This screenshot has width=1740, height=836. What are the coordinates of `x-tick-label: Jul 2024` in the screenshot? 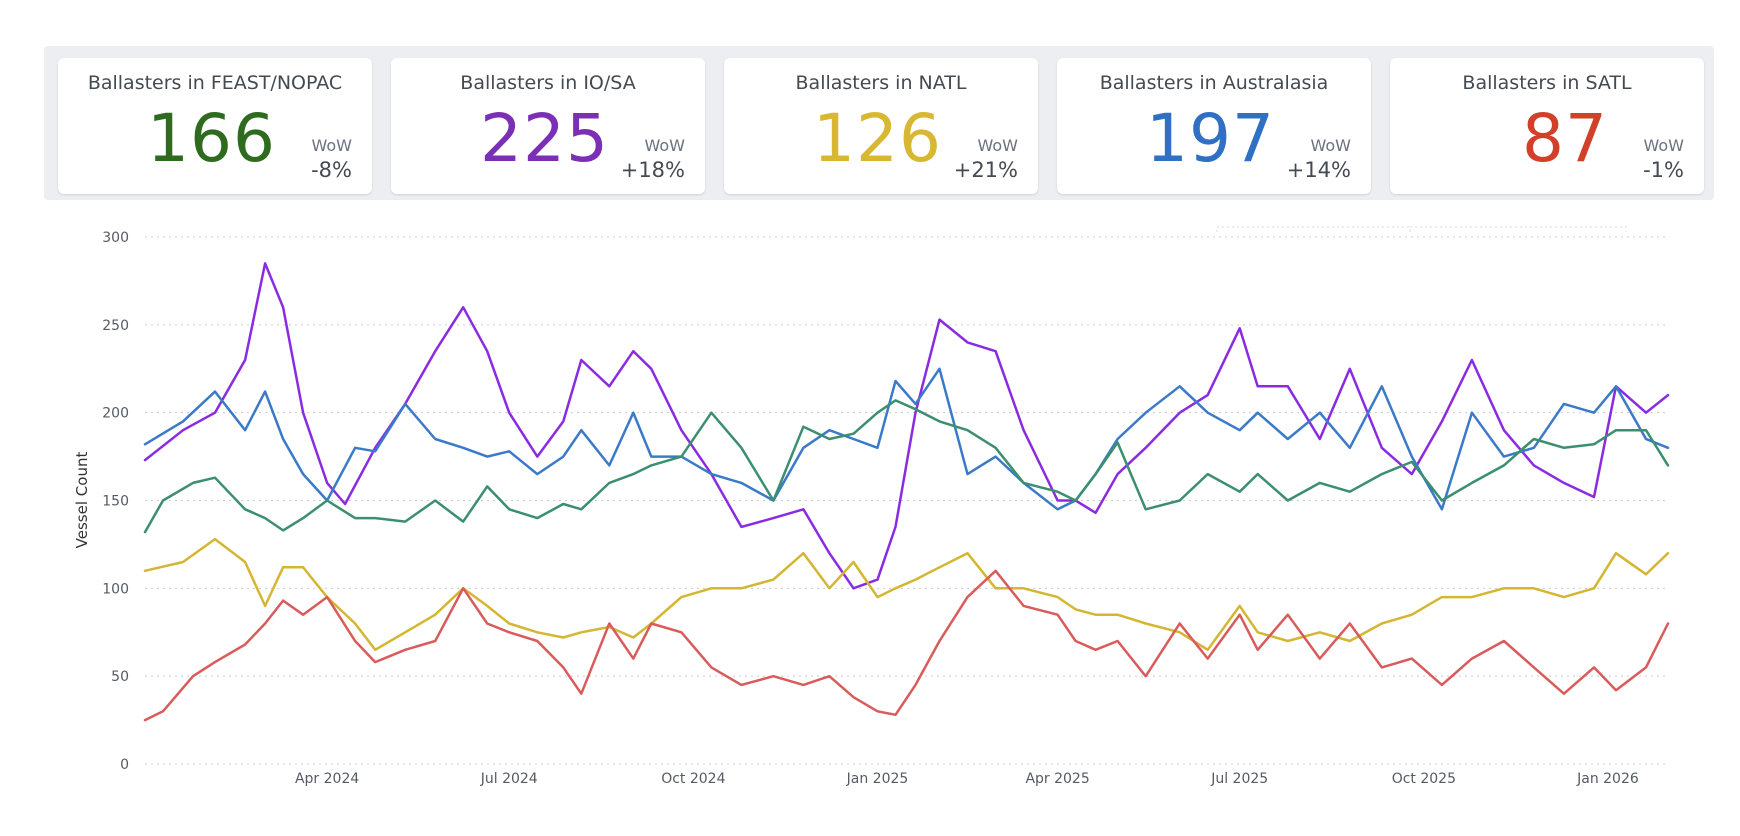 It's located at (509, 779).